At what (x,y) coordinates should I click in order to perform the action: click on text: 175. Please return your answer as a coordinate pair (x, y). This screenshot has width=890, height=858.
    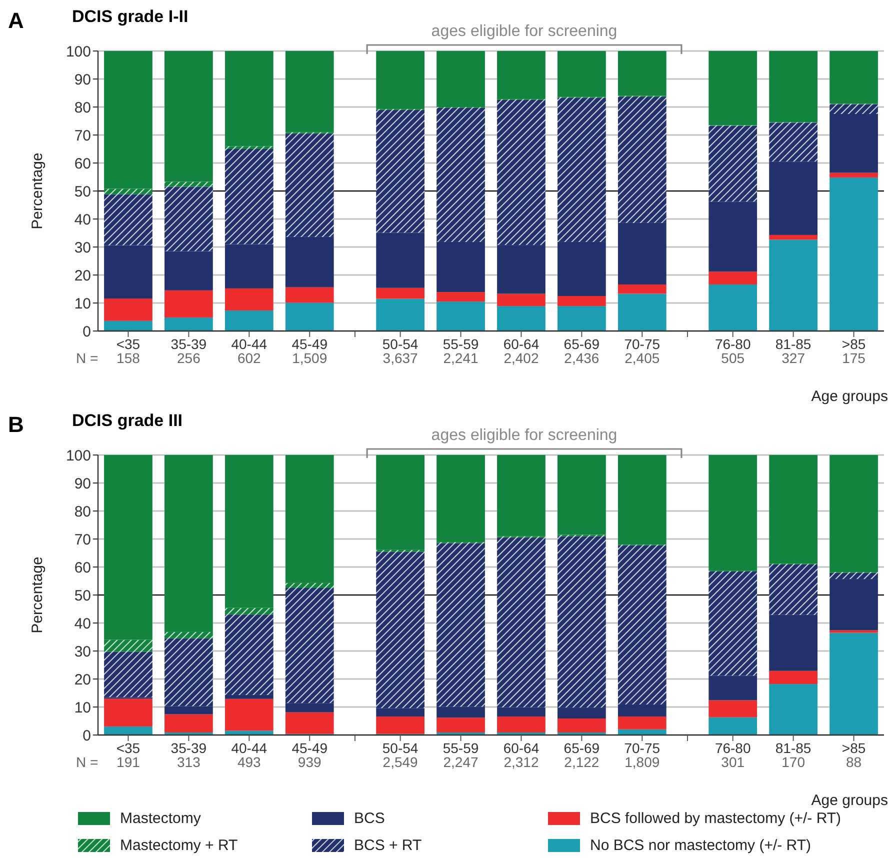
    Looking at the image, I should click on (854, 358).